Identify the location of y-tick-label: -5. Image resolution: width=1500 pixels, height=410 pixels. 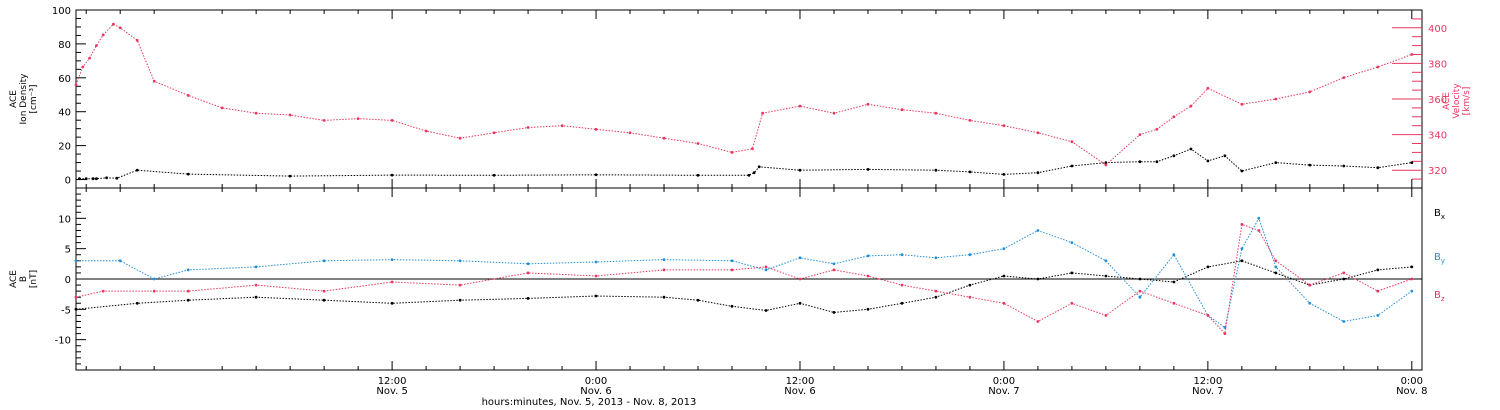
(66, 310).